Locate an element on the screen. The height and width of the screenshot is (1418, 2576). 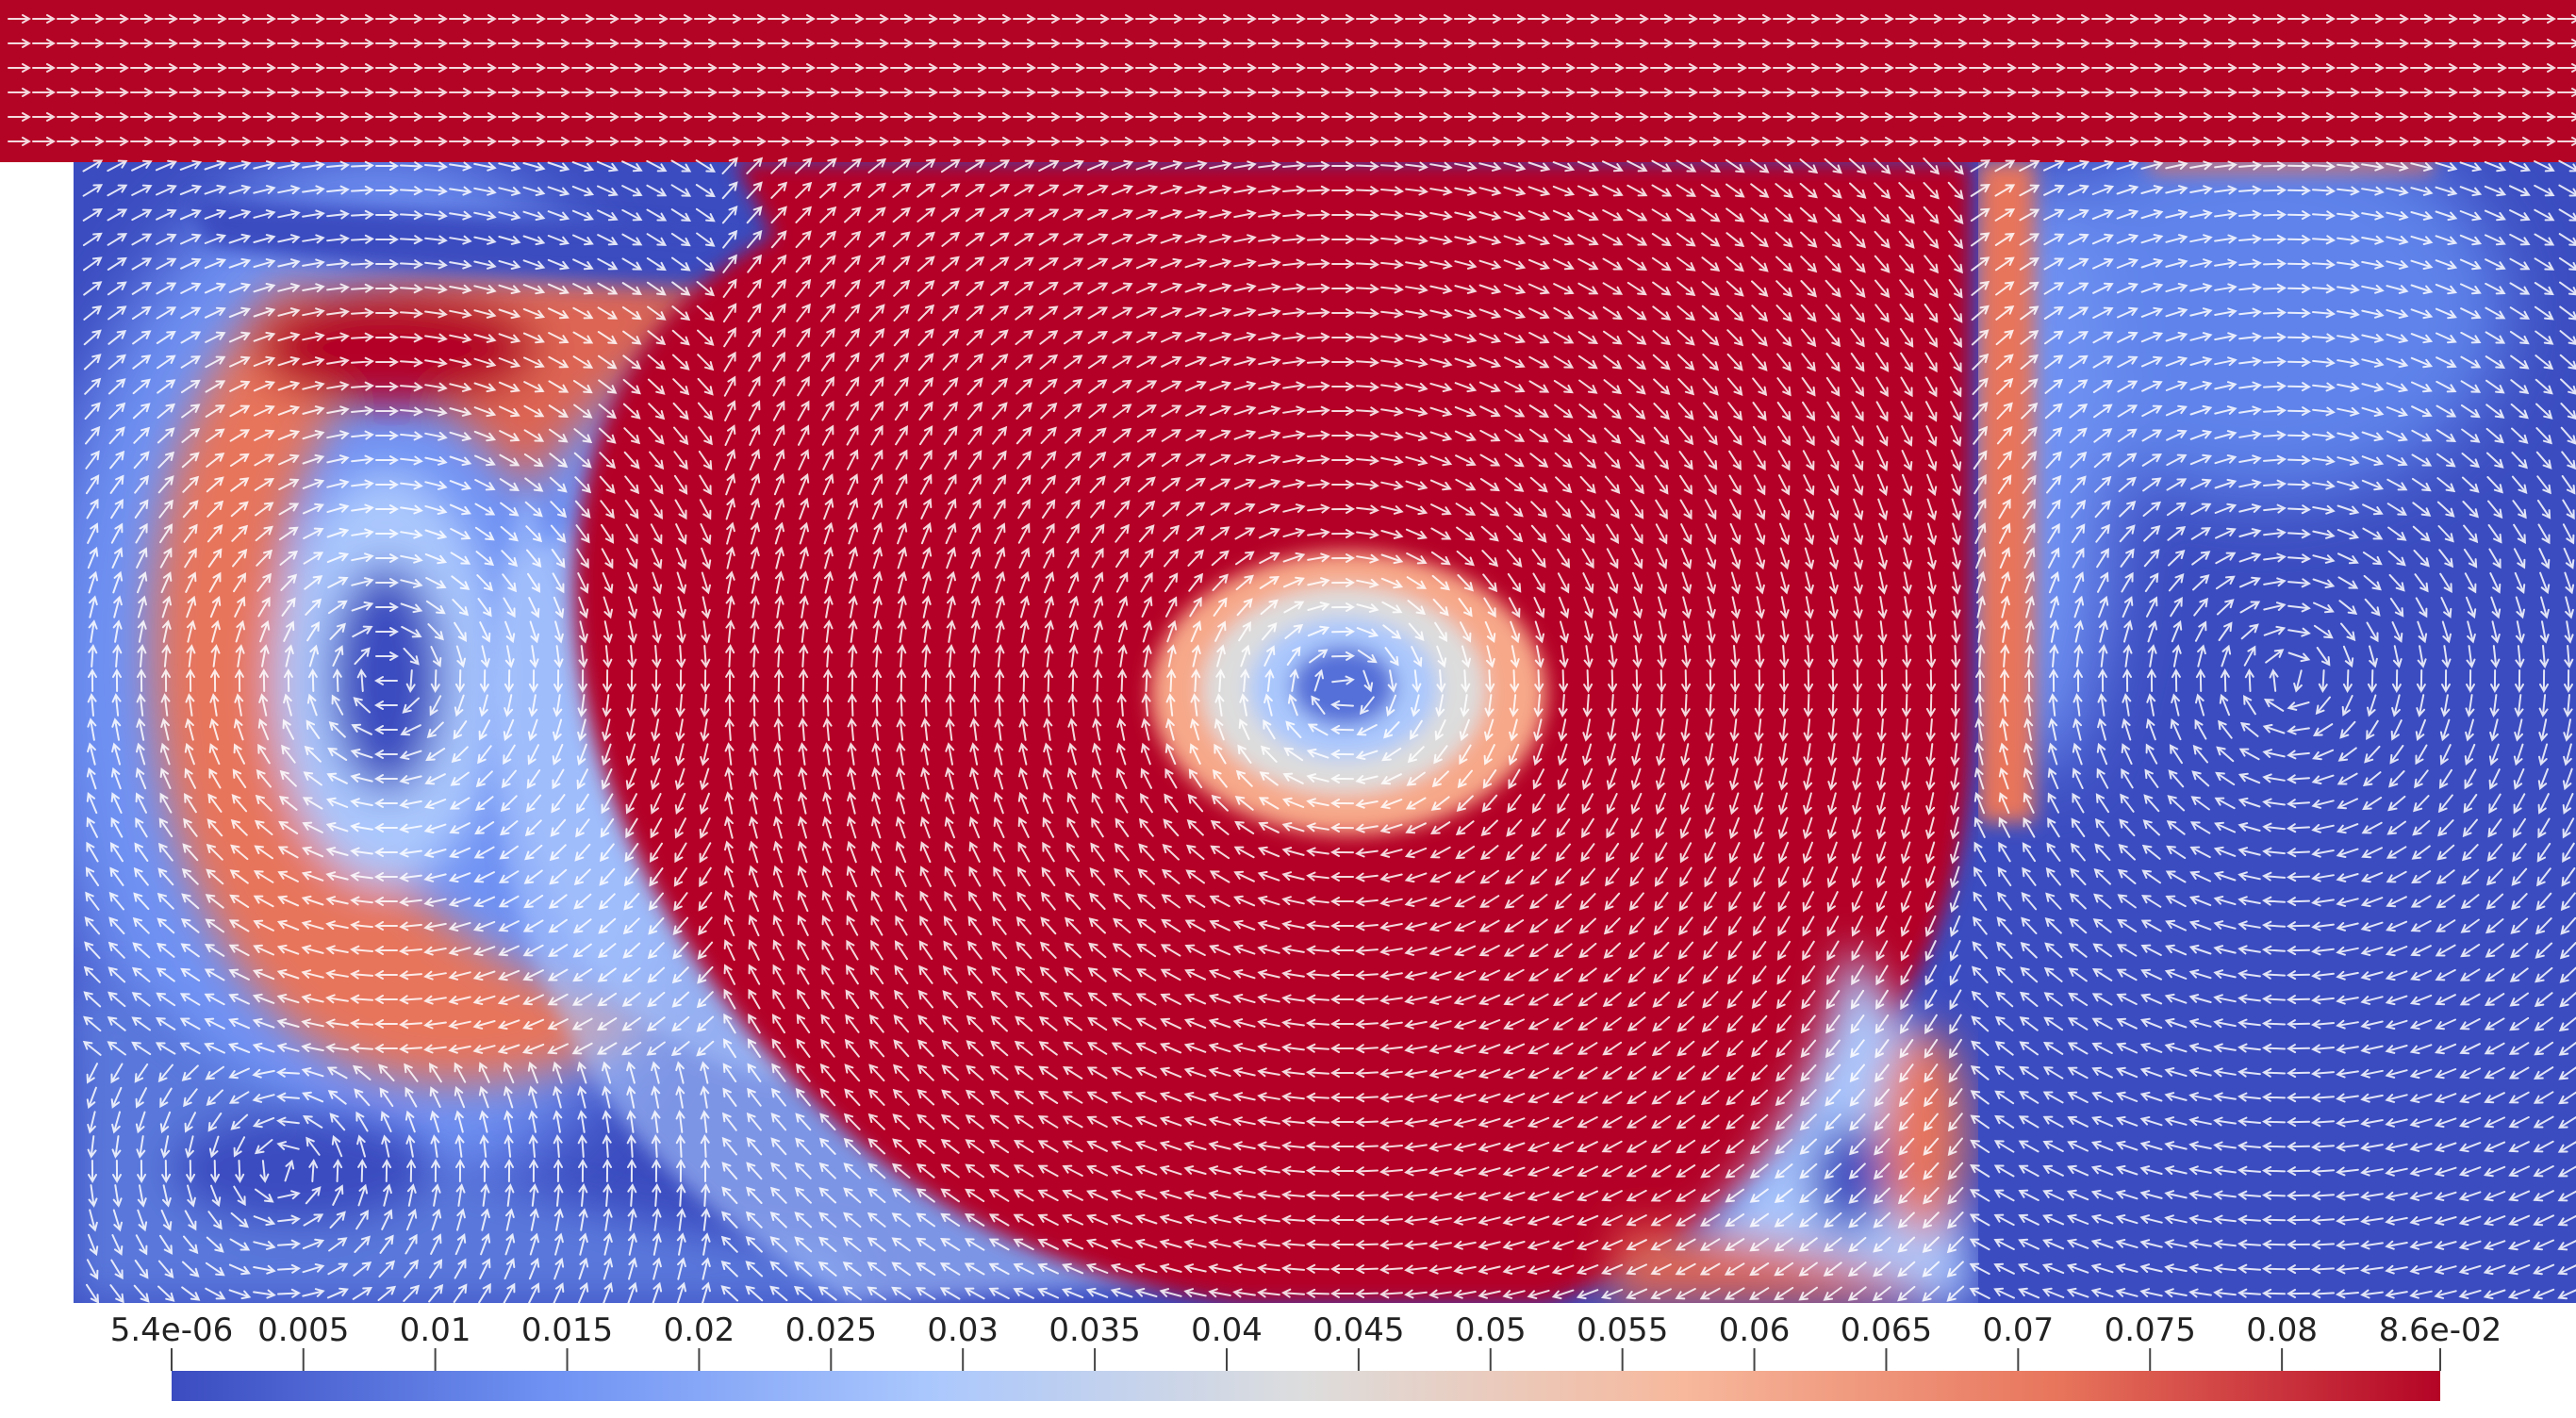
colorbar-tick-label-4: 0.02 is located at coordinates (699, 1330).